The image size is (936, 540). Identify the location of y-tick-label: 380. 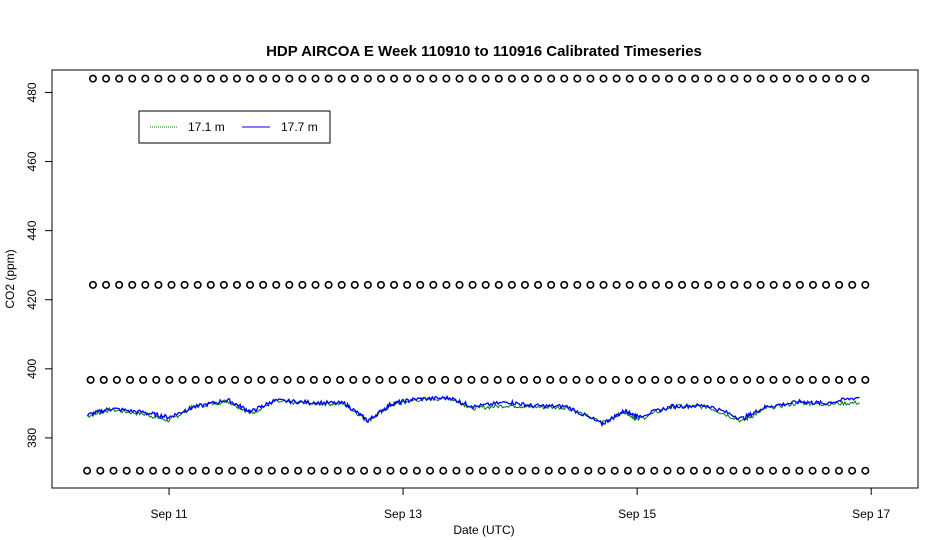
(32, 438).